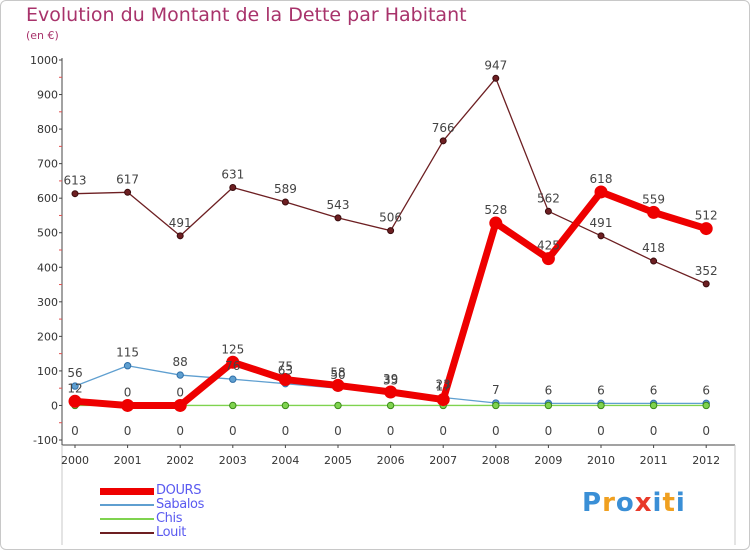  What do you see at coordinates (44, 60) in the screenshot?
I see `y-tick-label: 1000` at bounding box center [44, 60].